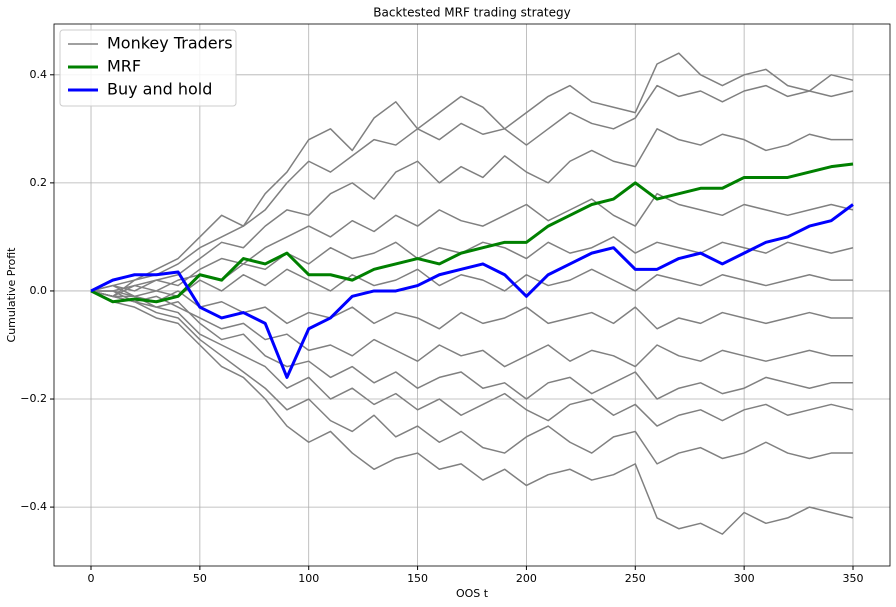 The image size is (896, 607). What do you see at coordinates (170, 43) in the screenshot?
I see `legend-label: Monkey Traders` at bounding box center [170, 43].